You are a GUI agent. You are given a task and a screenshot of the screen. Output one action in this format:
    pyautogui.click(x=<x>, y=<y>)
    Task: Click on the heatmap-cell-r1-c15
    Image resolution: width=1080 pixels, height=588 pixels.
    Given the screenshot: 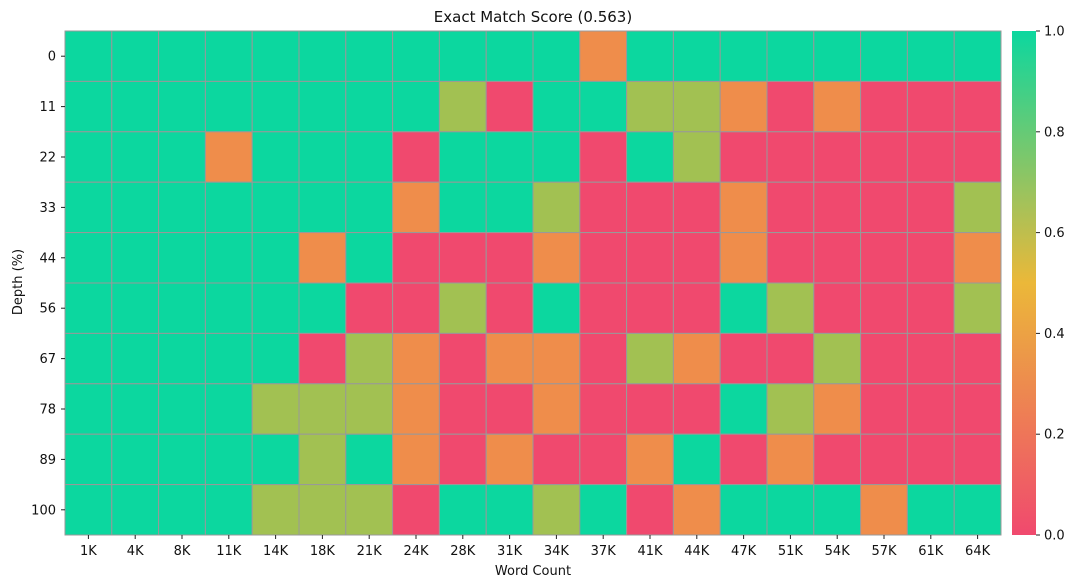 What is the action you would take?
    pyautogui.click(x=790, y=106)
    